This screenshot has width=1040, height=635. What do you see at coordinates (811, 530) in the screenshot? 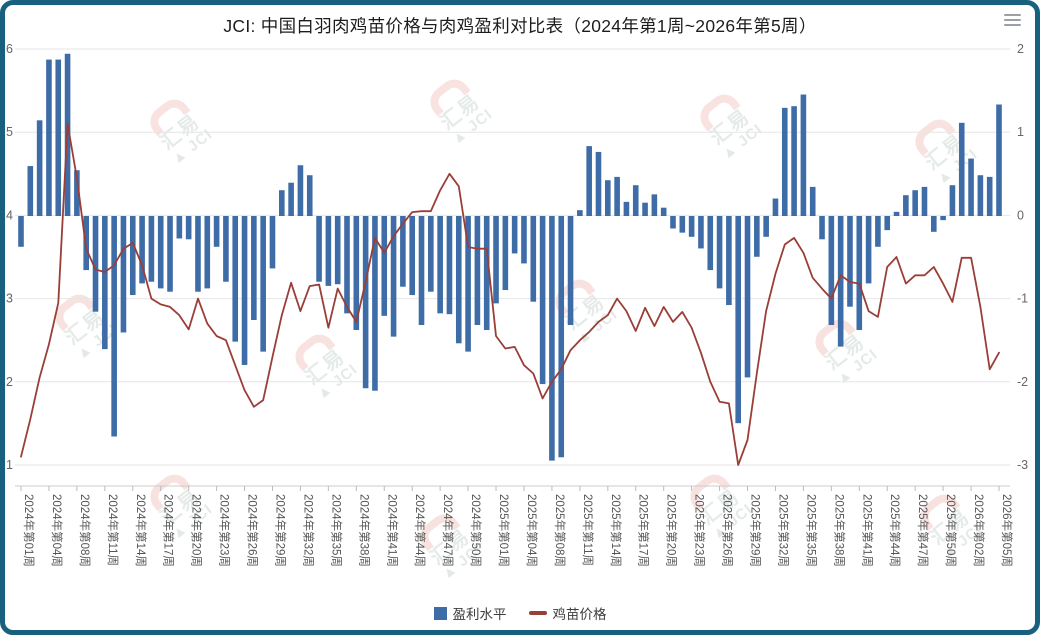
I see `svg-text: 2025年第35周` at bounding box center [811, 530].